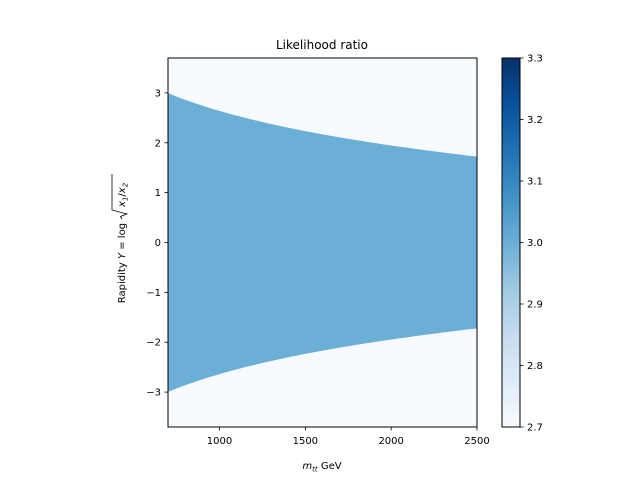 This screenshot has width=640, height=480. Describe the element at coordinates (511, 242) in the screenshot. I see `colorbar-scale` at that location.